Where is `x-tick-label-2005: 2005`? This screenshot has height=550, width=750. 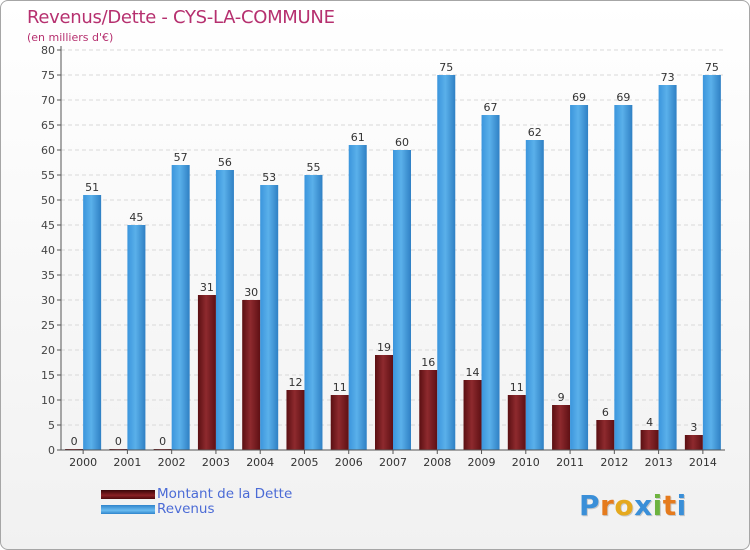
x-tick-label-2005: 2005 is located at coordinates (304, 462).